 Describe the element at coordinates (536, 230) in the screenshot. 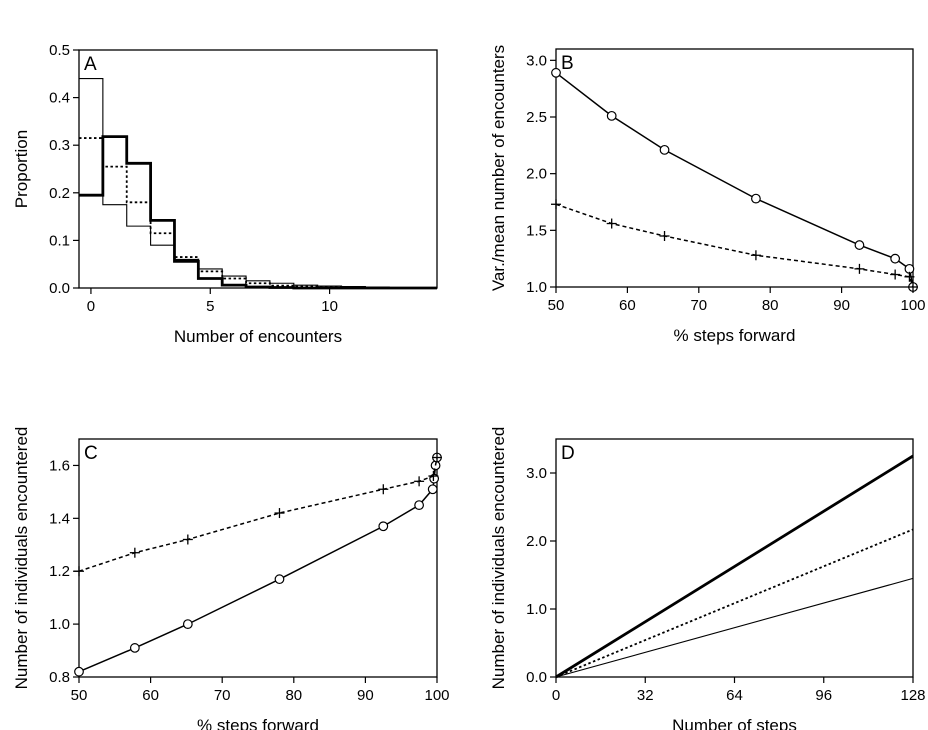

I see `y-tick-label: 1.5` at that location.